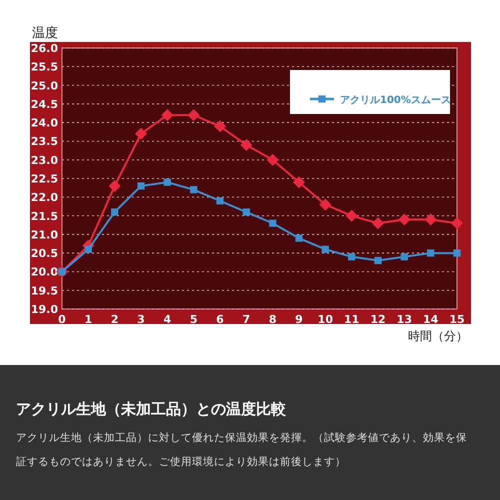 The width and height of the screenshot is (500, 500). What do you see at coordinates (44, 67) in the screenshot?
I see `y-tick-label: 25.5` at bounding box center [44, 67].